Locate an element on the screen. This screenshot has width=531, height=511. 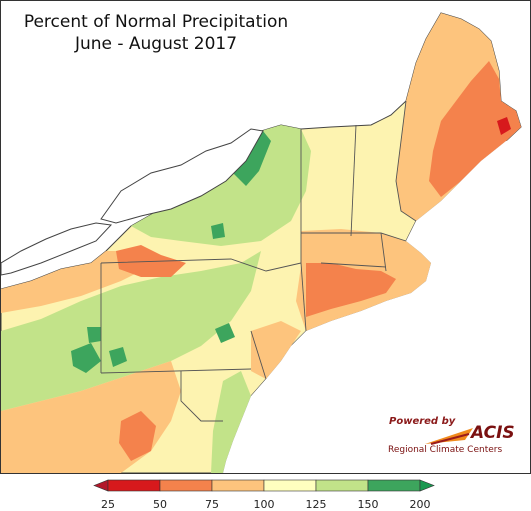
acis-logo: Powered by ACIS Regional Climate Centers is located at coordinates (453, 437).